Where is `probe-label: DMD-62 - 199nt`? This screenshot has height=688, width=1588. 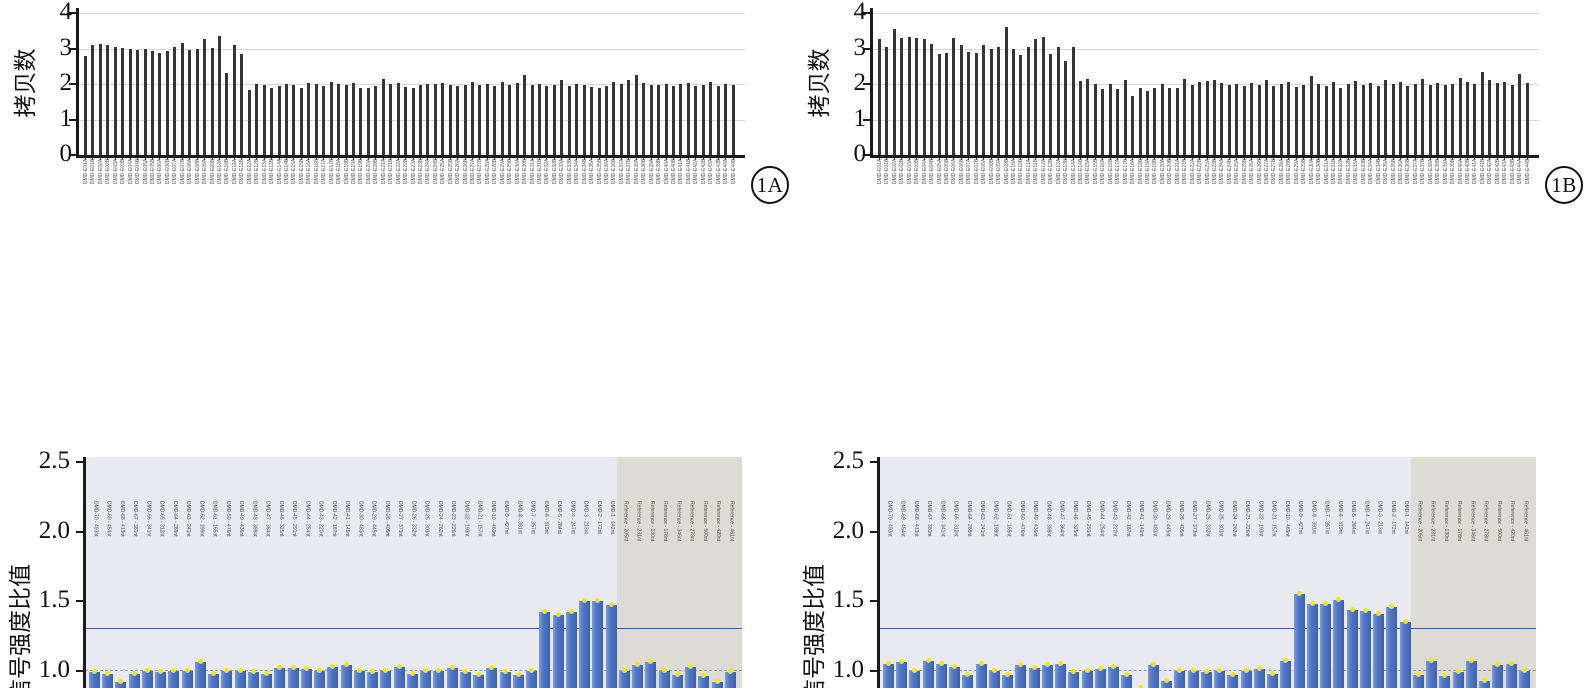 probe-label: DMD-62 - 199nt is located at coordinates (201, 519).